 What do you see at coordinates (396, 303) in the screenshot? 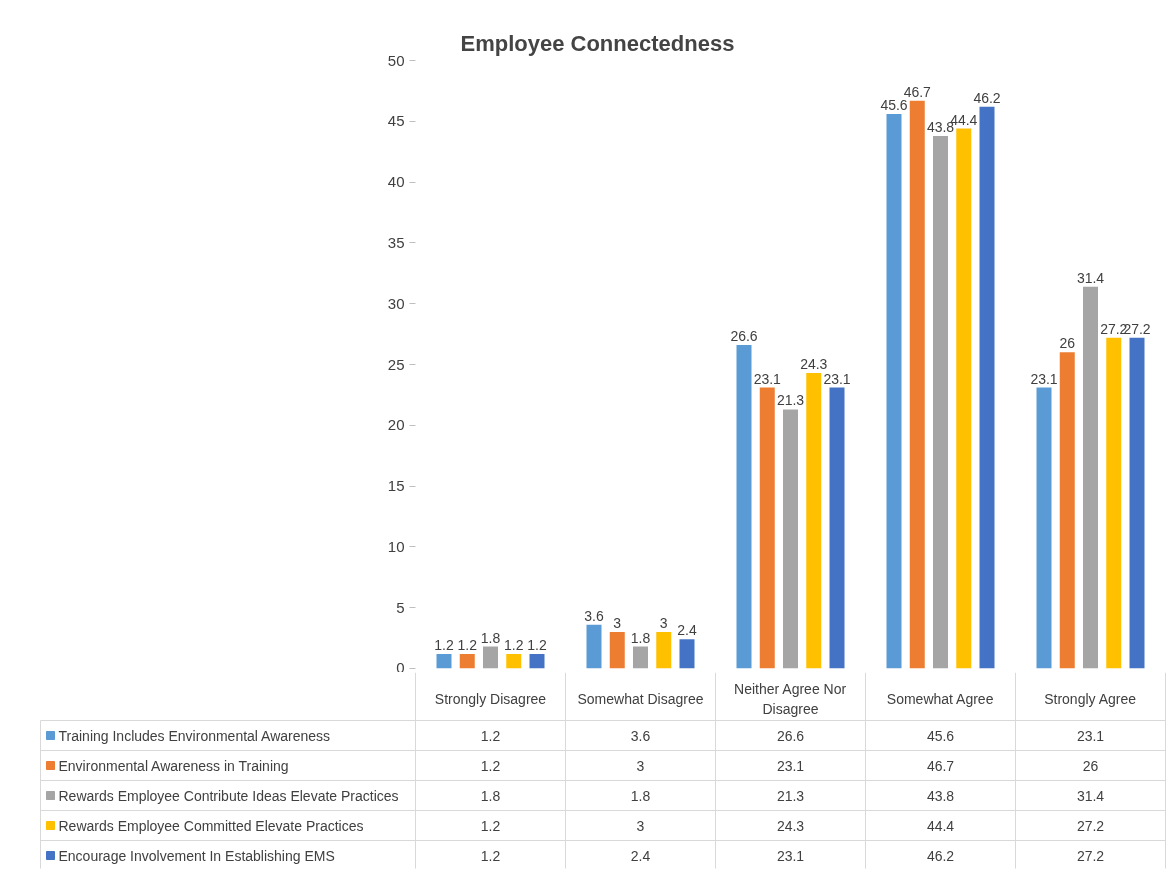
I see `y-tick-label: 30` at bounding box center [396, 303].